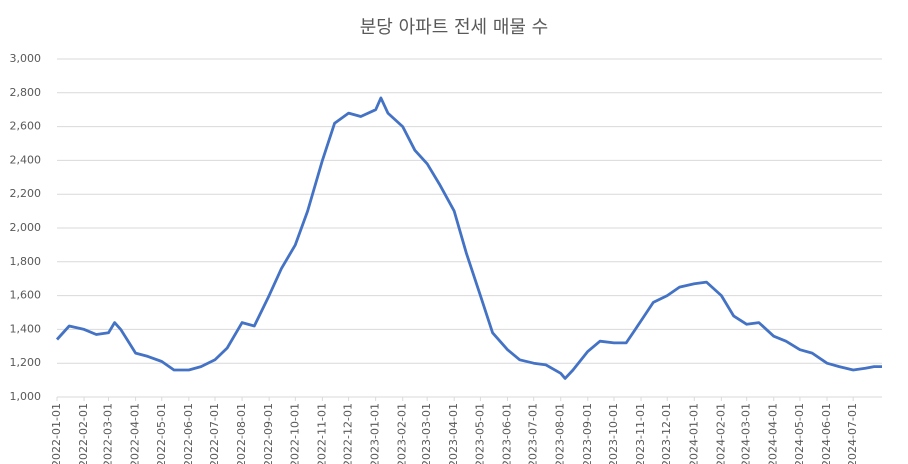 This screenshot has height=464, width=908. What do you see at coordinates (402, 433) in the screenshot?
I see `x-tick-label: 2023-02-01` at bounding box center [402, 433].